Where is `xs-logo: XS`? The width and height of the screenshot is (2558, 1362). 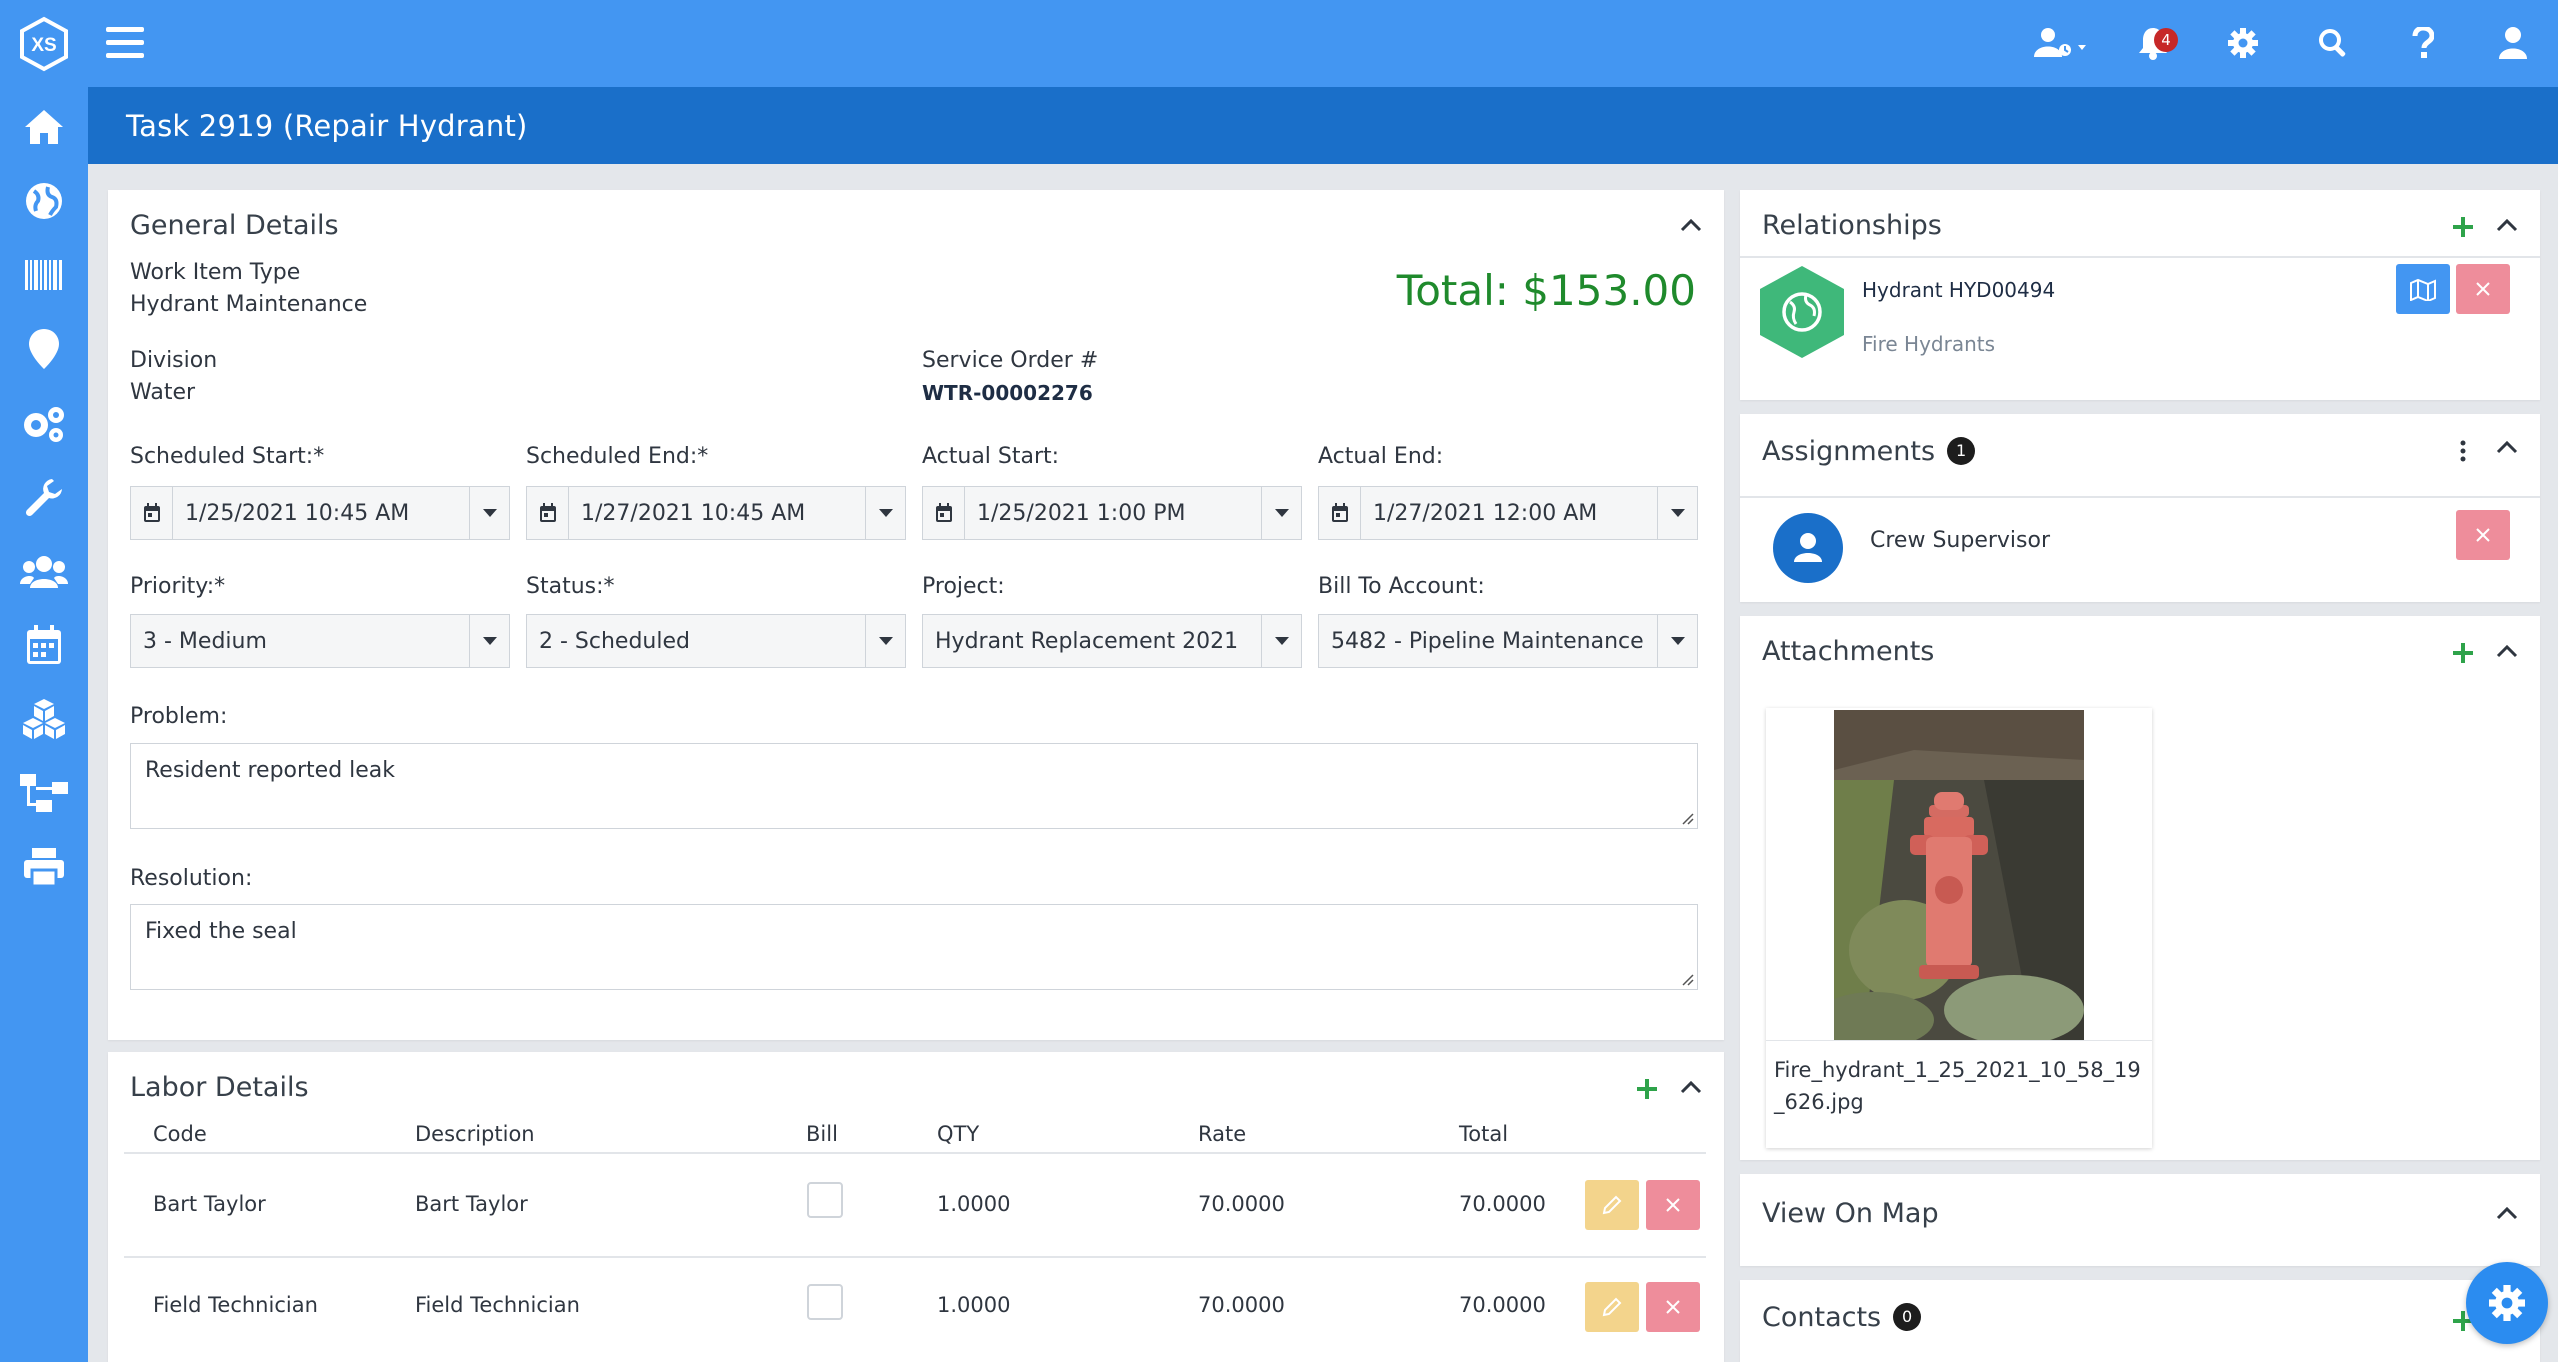 xs-logo: XS is located at coordinates (44, 44).